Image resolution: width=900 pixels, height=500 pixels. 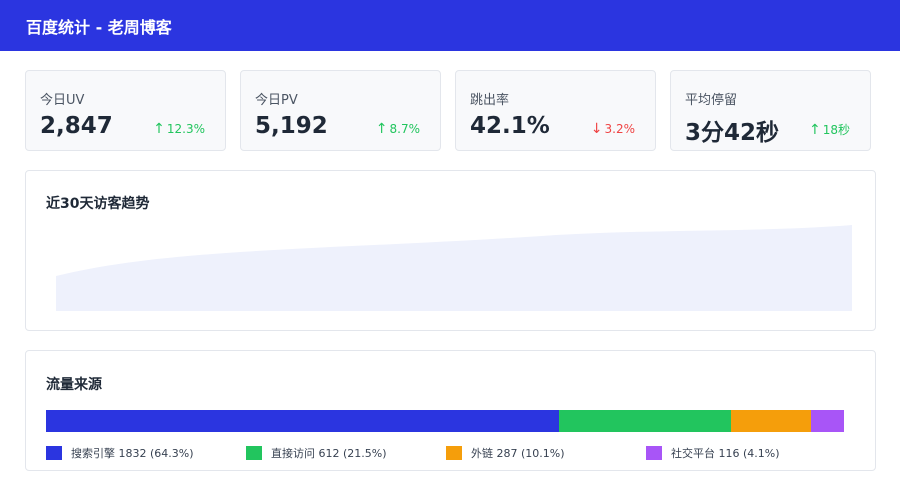 I want to click on stat-value: 2,847, so click(x=76, y=126).